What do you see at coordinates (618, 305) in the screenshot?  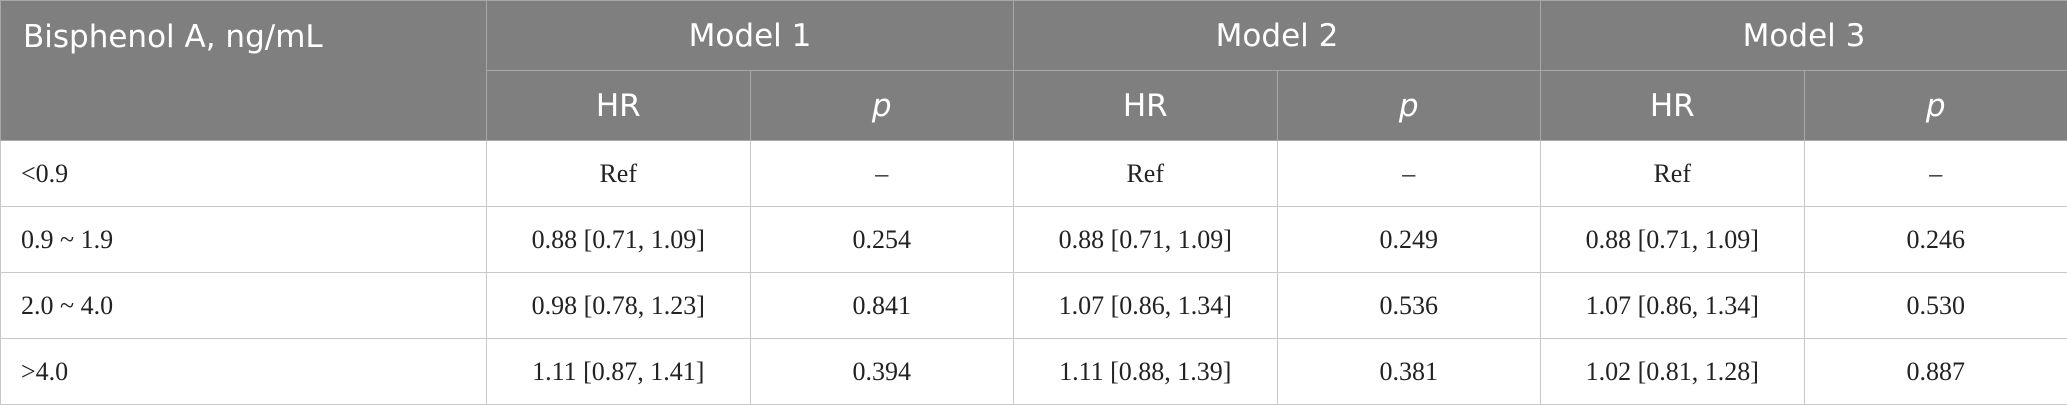 I see `cell: 0.98 [0.78, 1.23]` at bounding box center [618, 305].